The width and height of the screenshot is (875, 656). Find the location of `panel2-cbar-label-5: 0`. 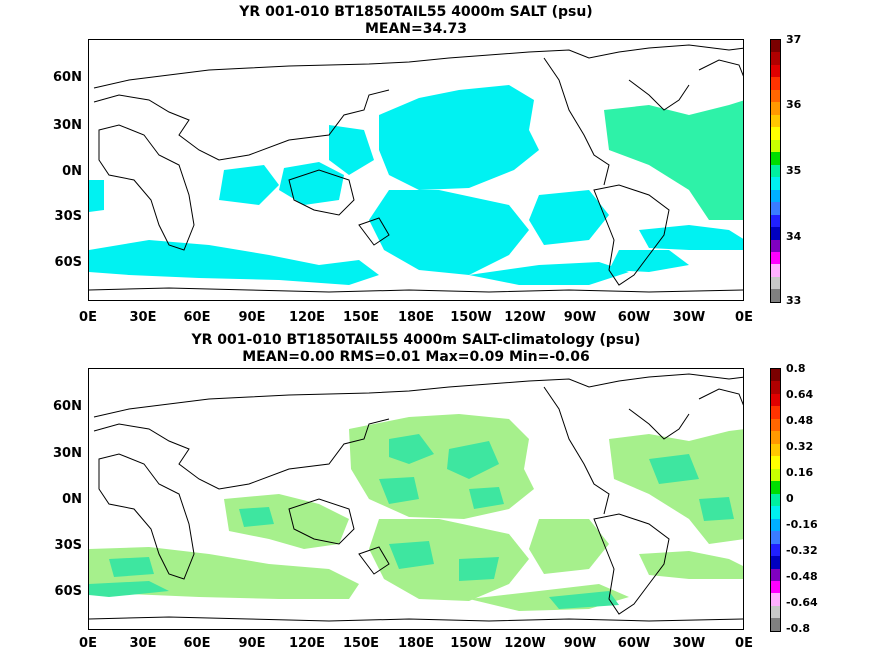

panel2-cbar-label-5: 0 is located at coordinates (790, 498).